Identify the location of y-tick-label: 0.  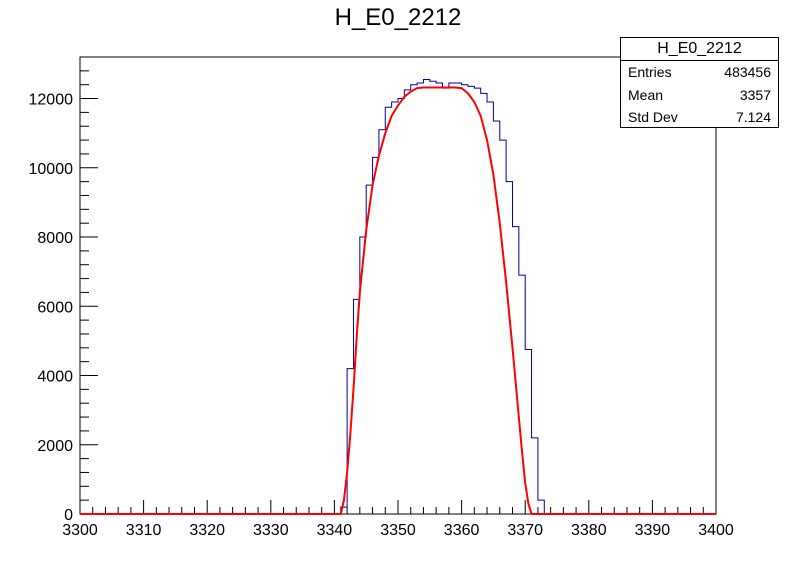
(68, 515).